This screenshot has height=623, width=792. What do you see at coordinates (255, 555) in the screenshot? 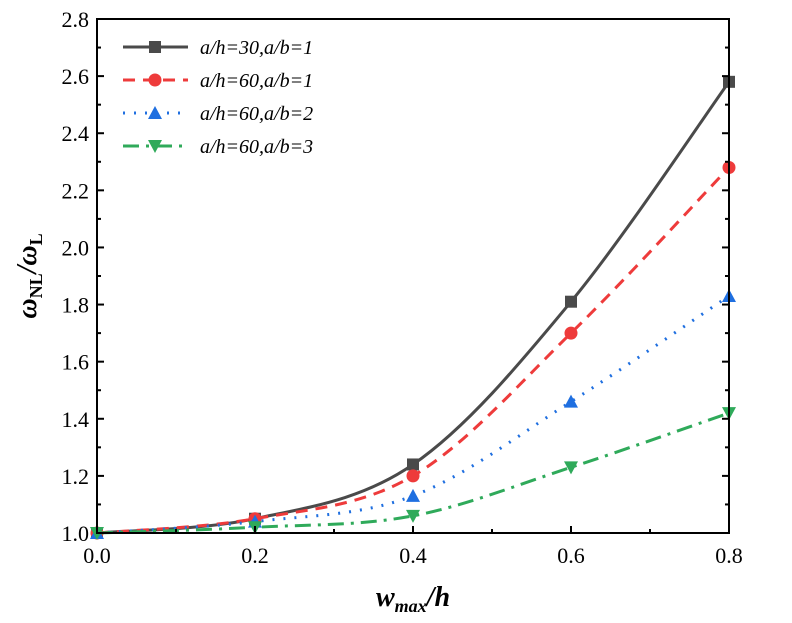
I see `x-tick-label: 0.2` at bounding box center [255, 555].